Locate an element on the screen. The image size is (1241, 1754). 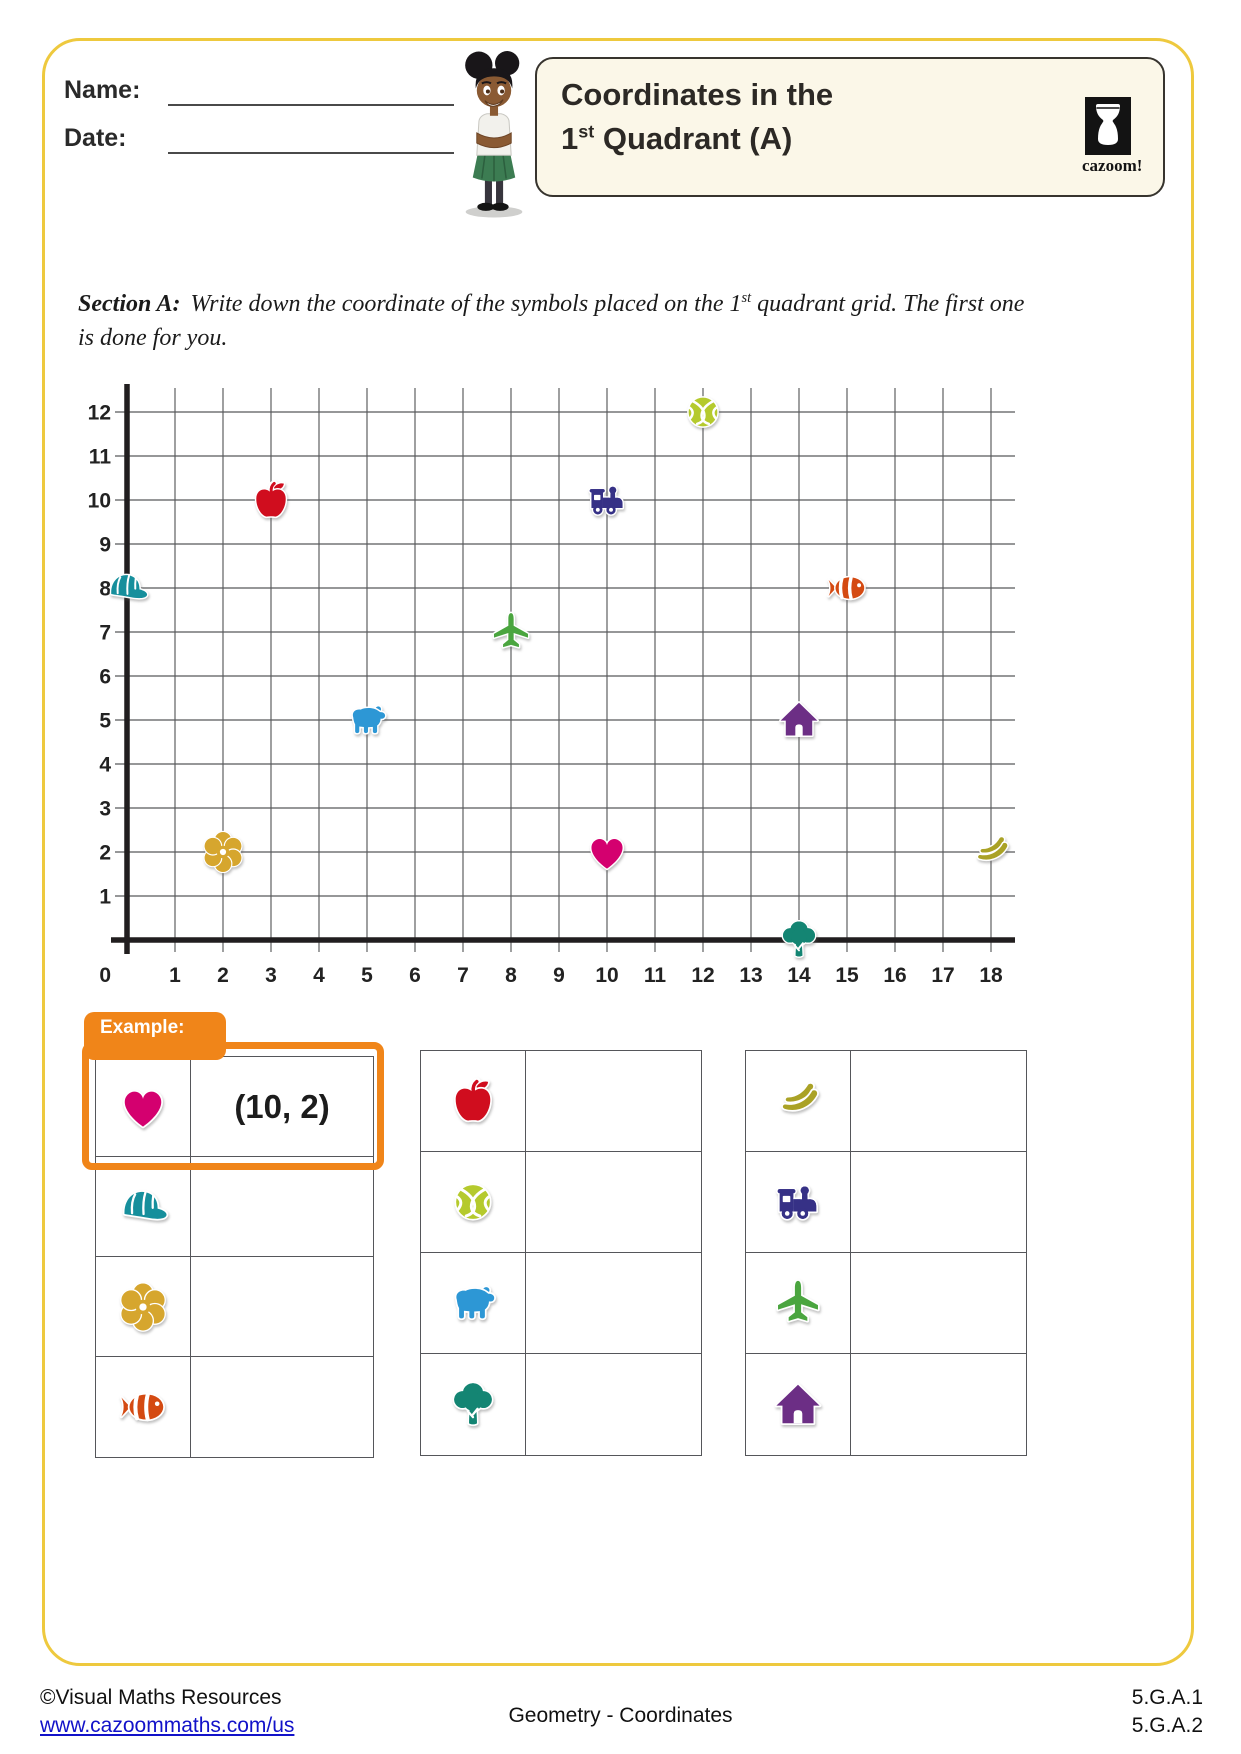
heart-symbol is located at coordinates (607, 854).